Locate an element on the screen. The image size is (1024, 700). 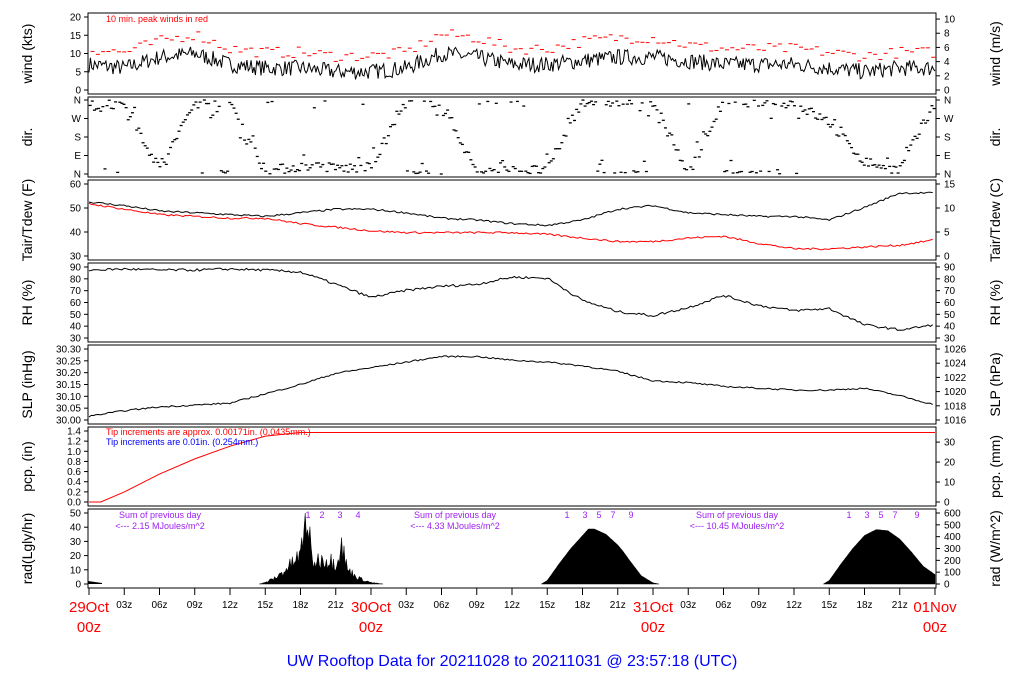
dir-ytick-label: N is located at coordinates (77, 101).